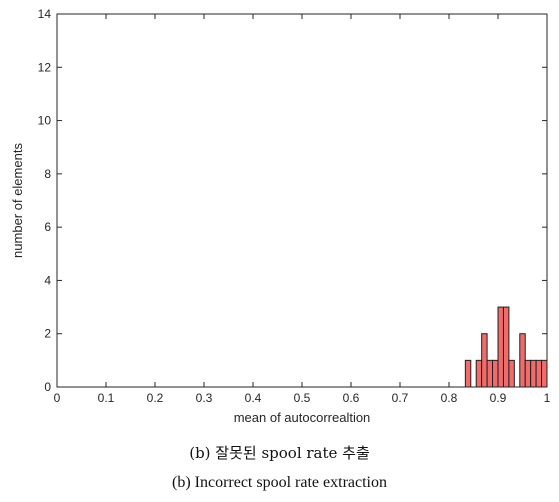 The width and height of the screenshot is (559, 502). I want to click on x-tick-label: 1, so click(547, 398).